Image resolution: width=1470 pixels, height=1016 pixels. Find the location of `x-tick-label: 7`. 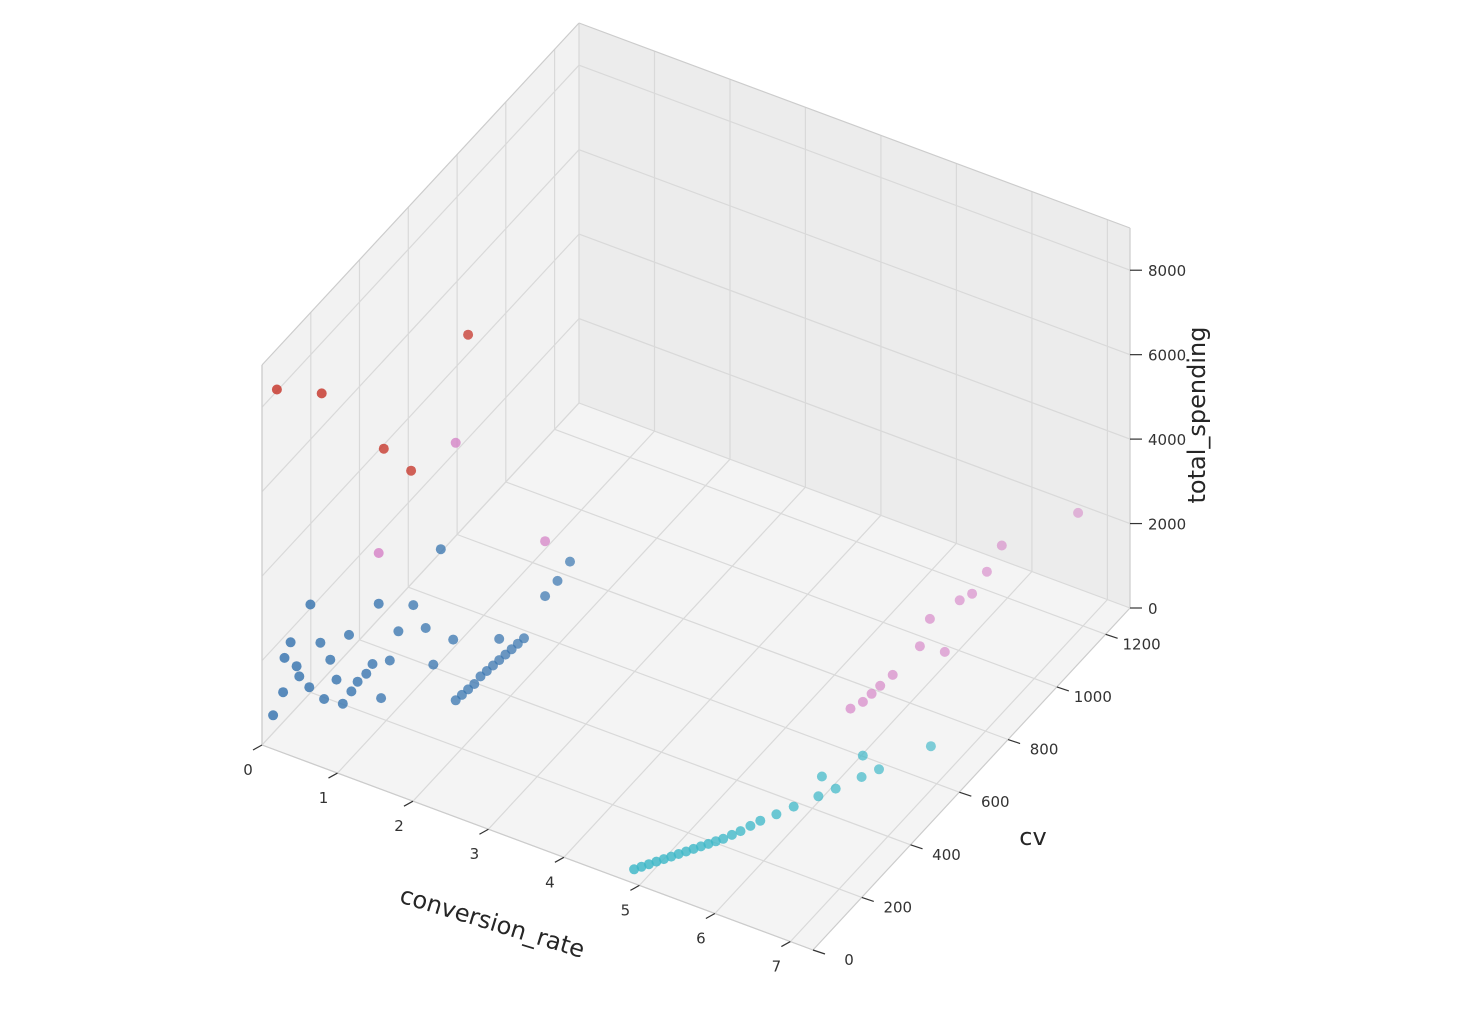

x-tick-label: 7 is located at coordinates (777, 967).